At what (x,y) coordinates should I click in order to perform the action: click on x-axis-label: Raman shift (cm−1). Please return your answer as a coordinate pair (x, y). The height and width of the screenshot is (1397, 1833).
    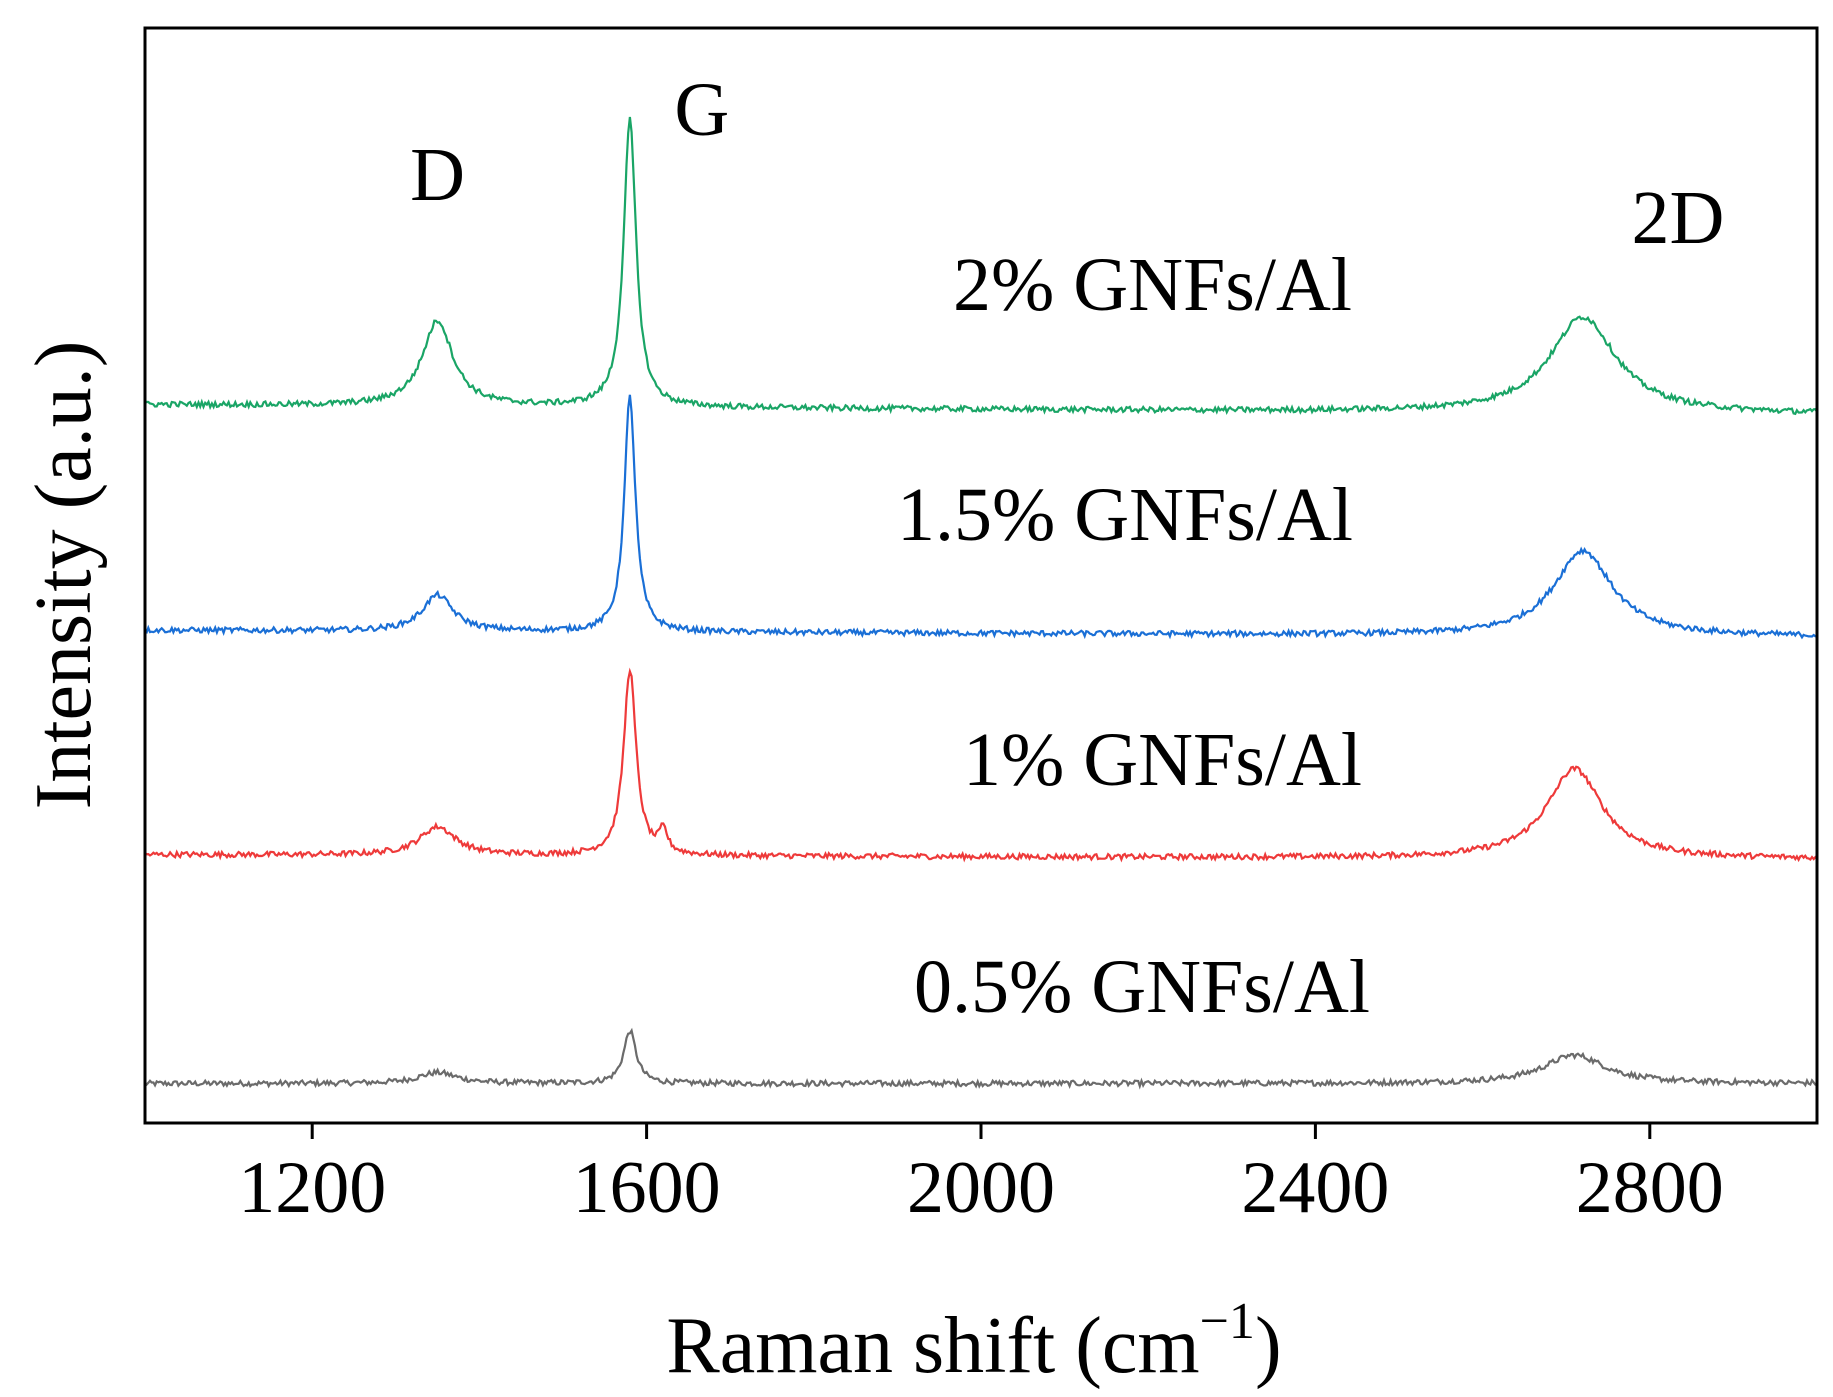
    Looking at the image, I should click on (973, 1341).